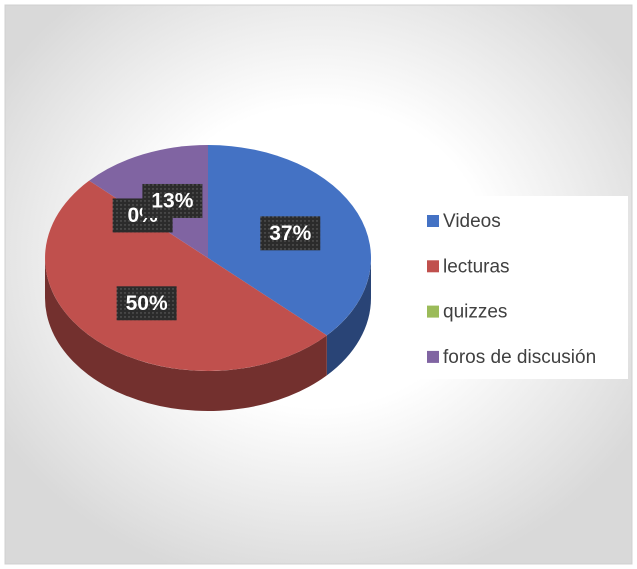  I want to click on legend-box, so click(520, 287).